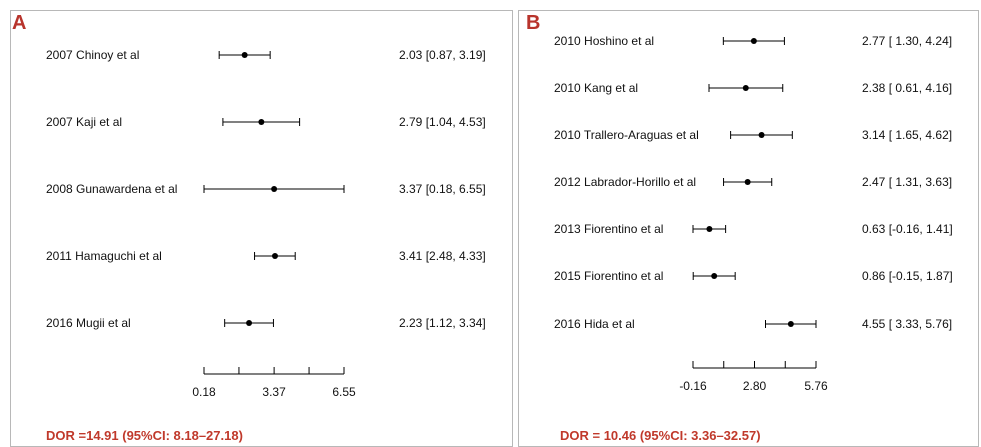 This screenshot has height=447, width=981. What do you see at coordinates (660, 435) in the screenshot?
I see `panel-b-pooled-dor: DOR = 10.46 (95%CI: 3.36–32.57)` at bounding box center [660, 435].